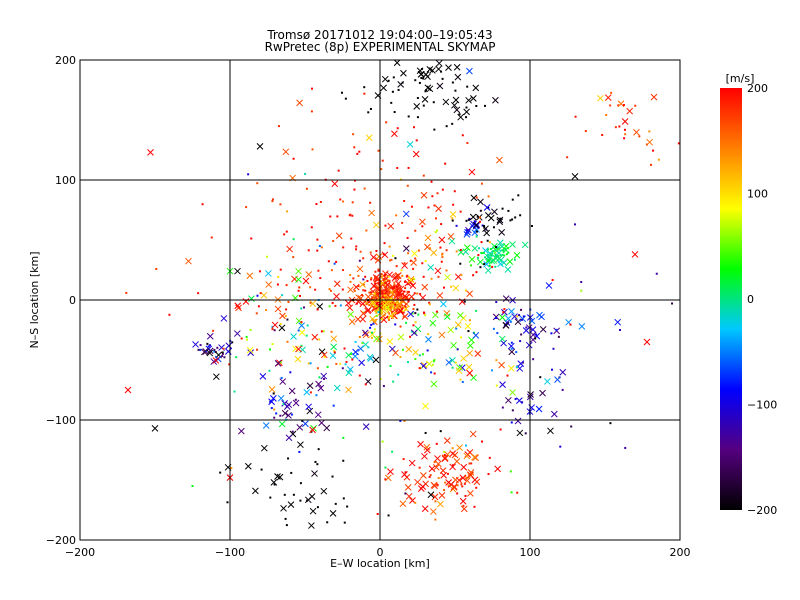 This screenshot has width=800, height=600. I want to click on y-tick-label: 200, so click(65, 60).